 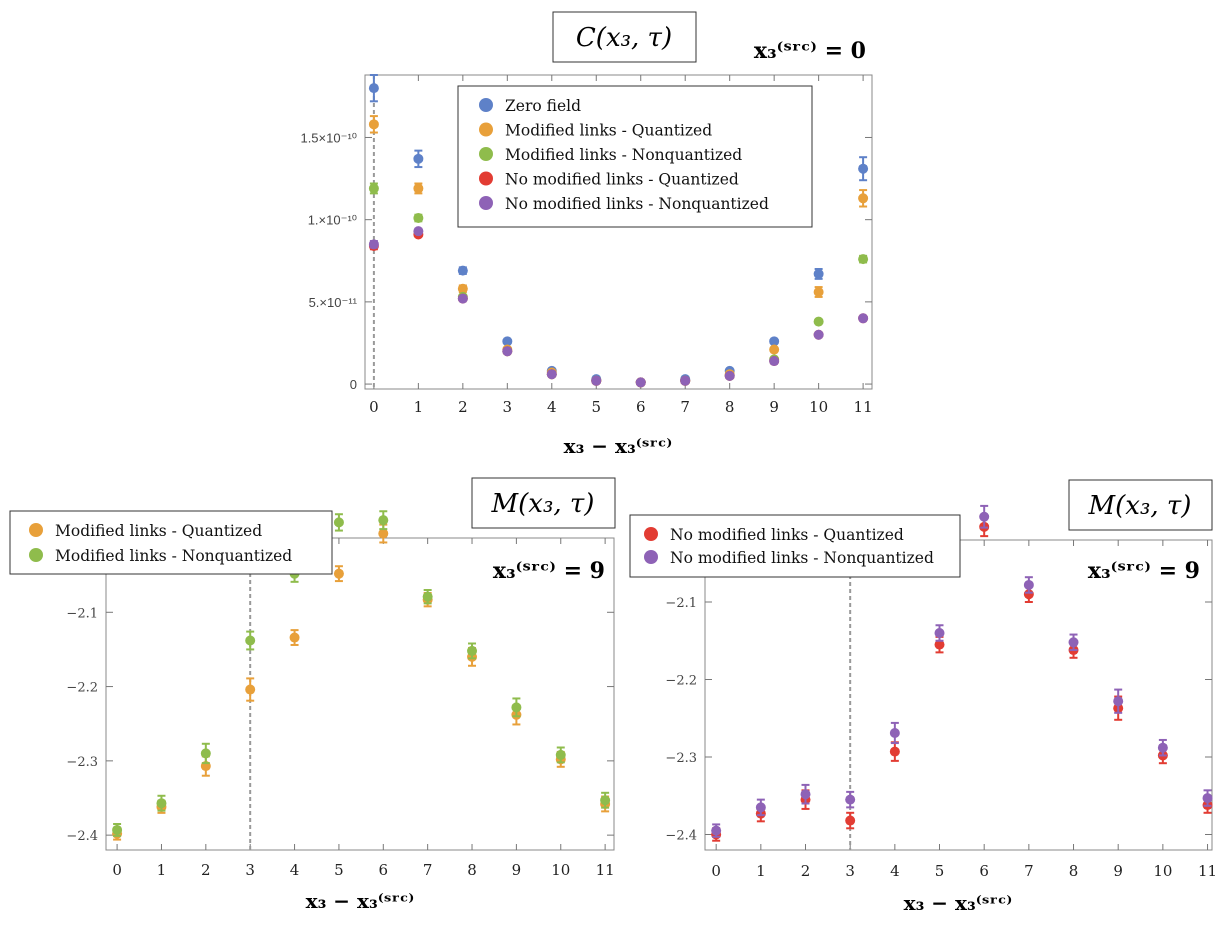 What do you see at coordinates (530, 106) in the screenshot?
I see `legend-entry: Zero field` at bounding box center [530, 106].